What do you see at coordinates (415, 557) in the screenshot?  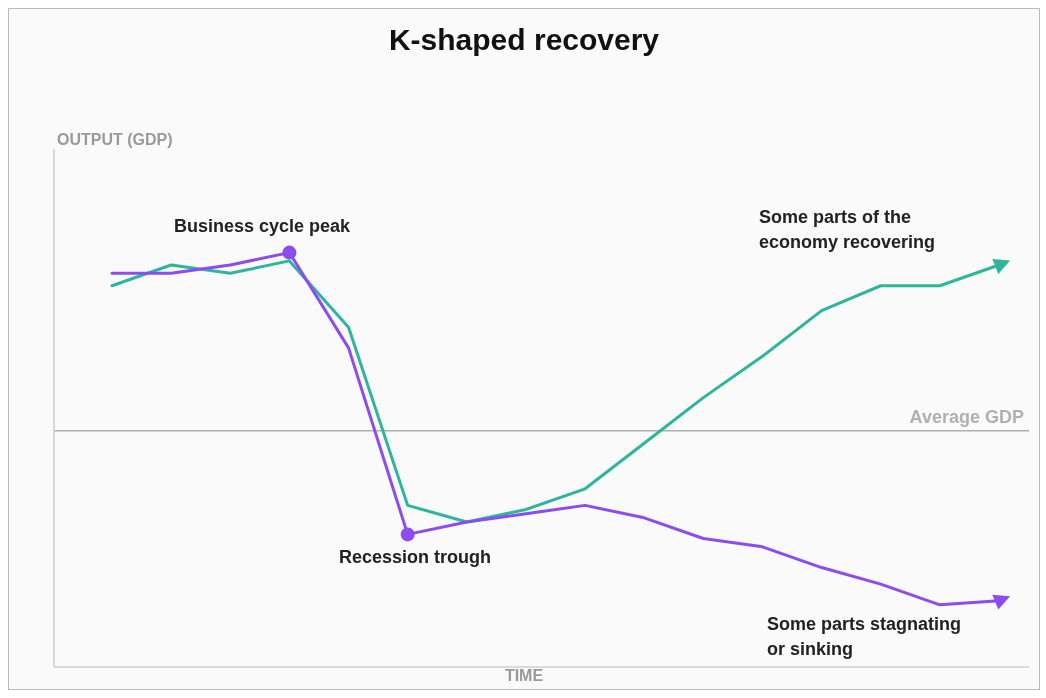 I see `annotation: Recession trough` at bounding box center [415, 557].